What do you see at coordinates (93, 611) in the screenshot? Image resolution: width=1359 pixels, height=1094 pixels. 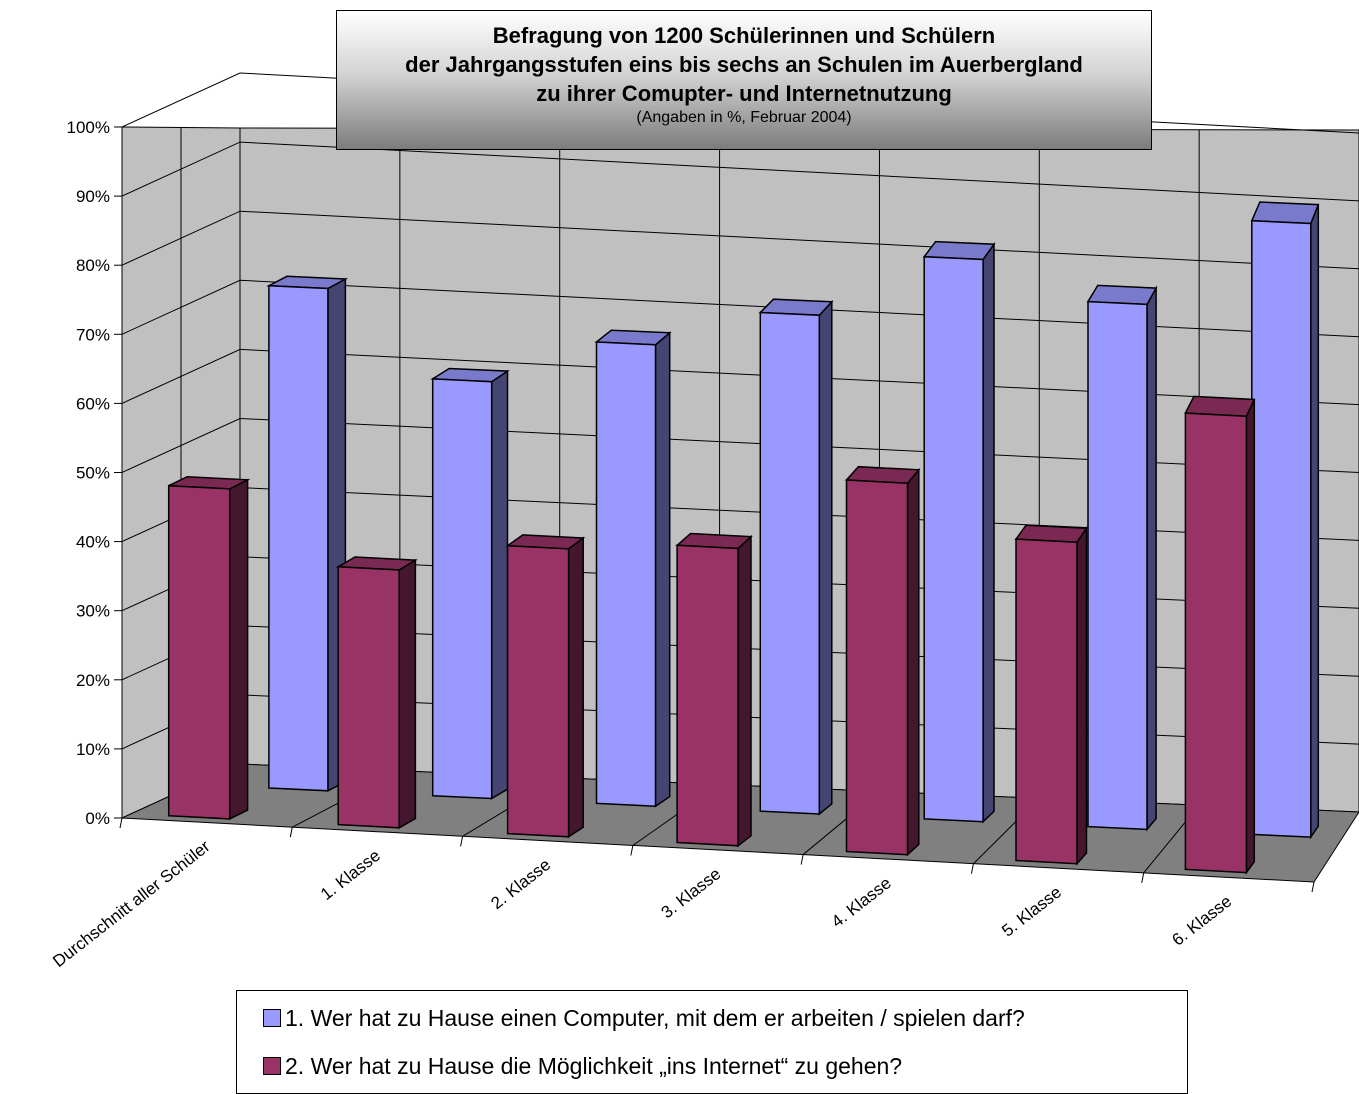 I see `y-tick-label: 30%` at bounding box center [93, 611].